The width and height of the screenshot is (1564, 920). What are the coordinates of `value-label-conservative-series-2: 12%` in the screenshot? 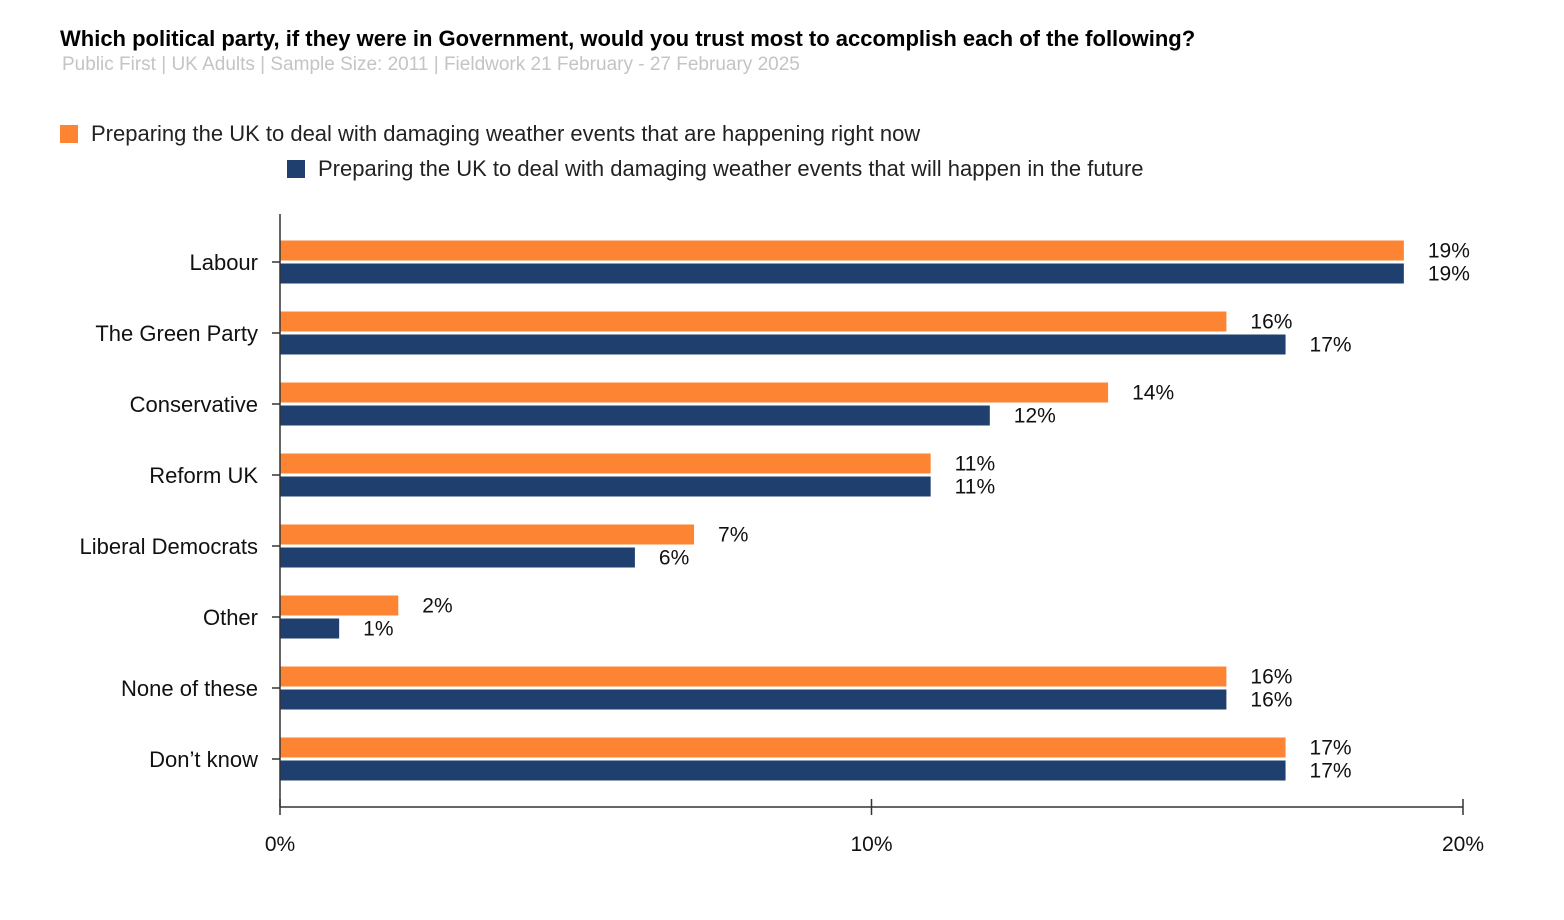 It's located at (1035, 416).